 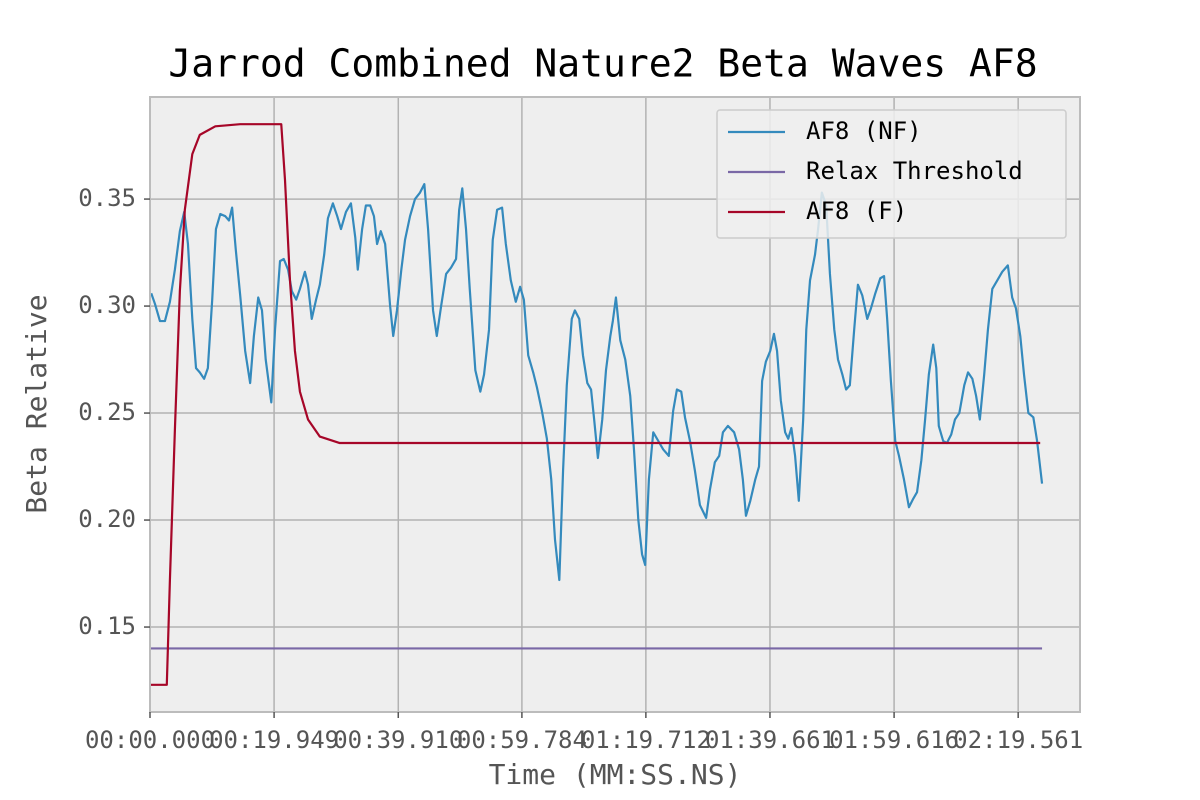 I want to click on legend-label: Relax Threshold, so click(x=914, y=171).